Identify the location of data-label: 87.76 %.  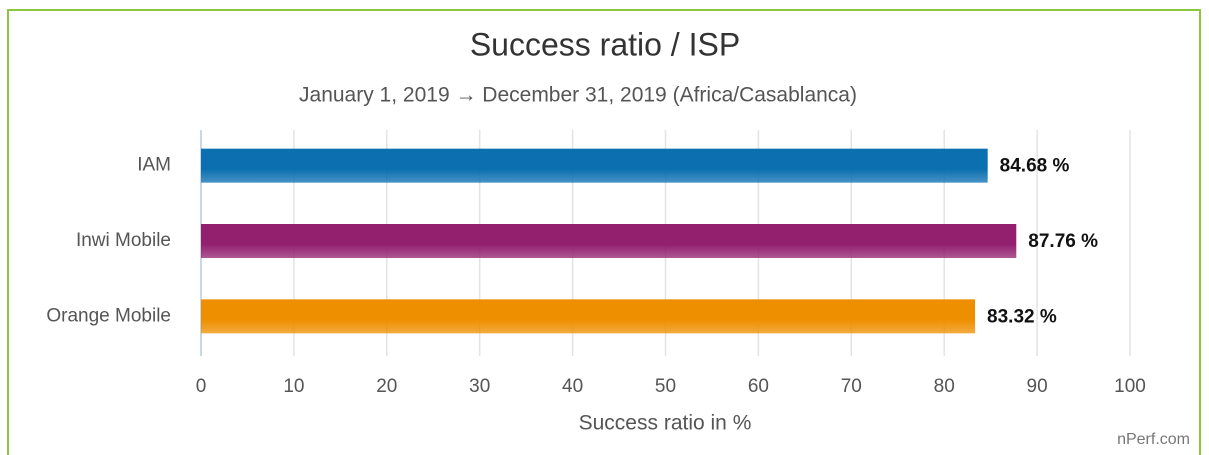
(1063, 241).